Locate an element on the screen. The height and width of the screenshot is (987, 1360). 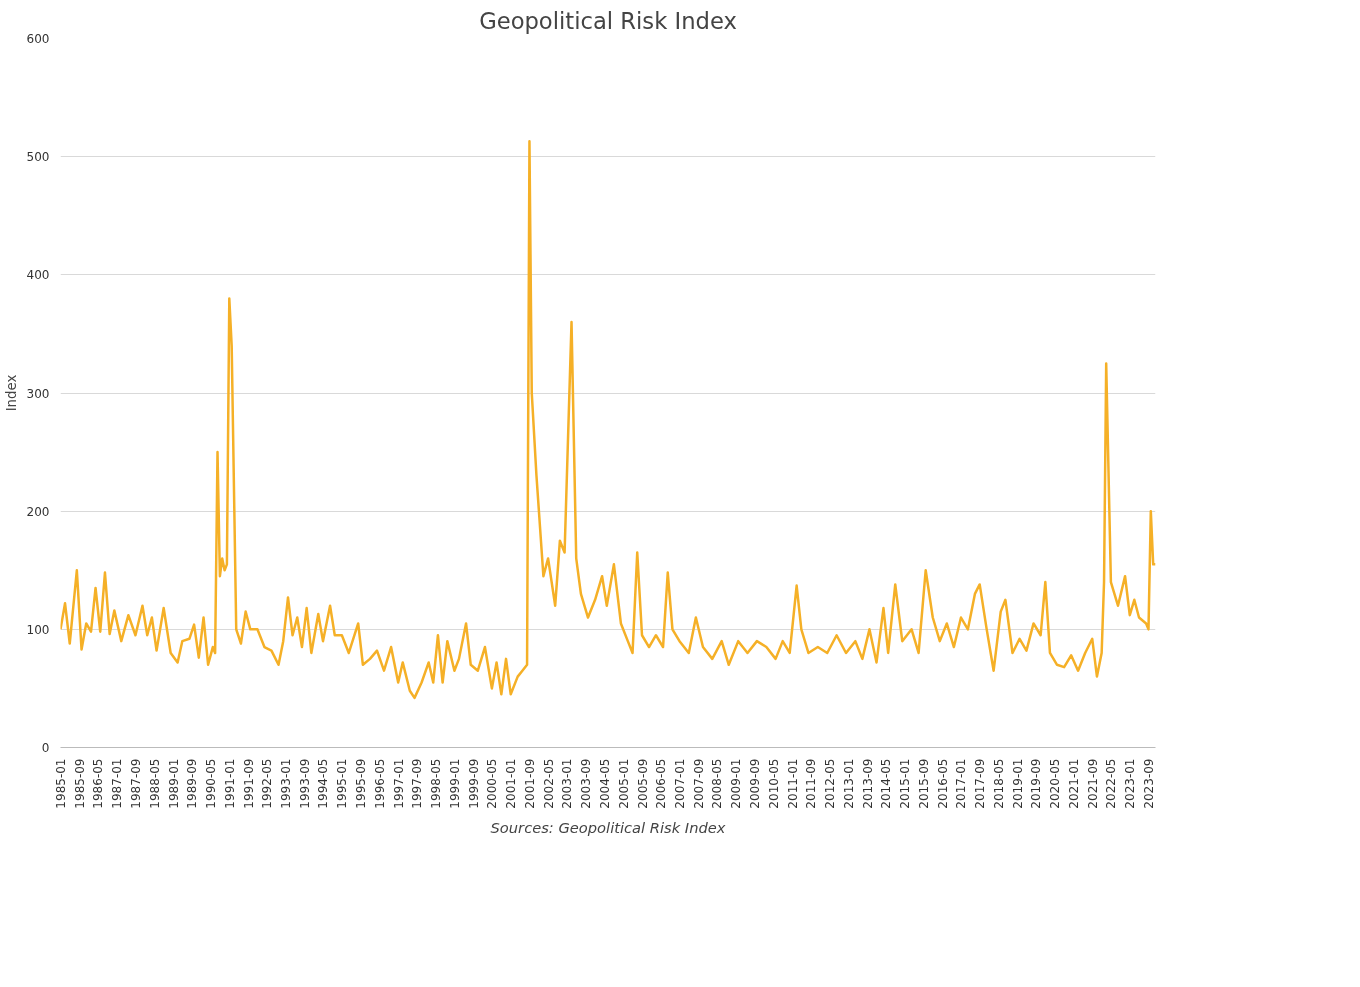
x-tick-label: 1994-05 is located at coordinates (323, 783).